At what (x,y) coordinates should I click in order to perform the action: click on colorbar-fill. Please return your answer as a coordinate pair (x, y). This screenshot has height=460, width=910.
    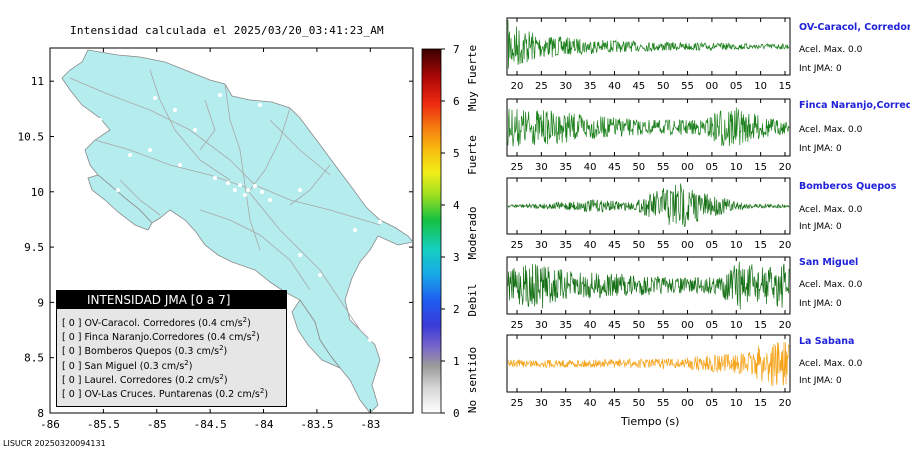
    Looking at the image, I should click on (431, 231).